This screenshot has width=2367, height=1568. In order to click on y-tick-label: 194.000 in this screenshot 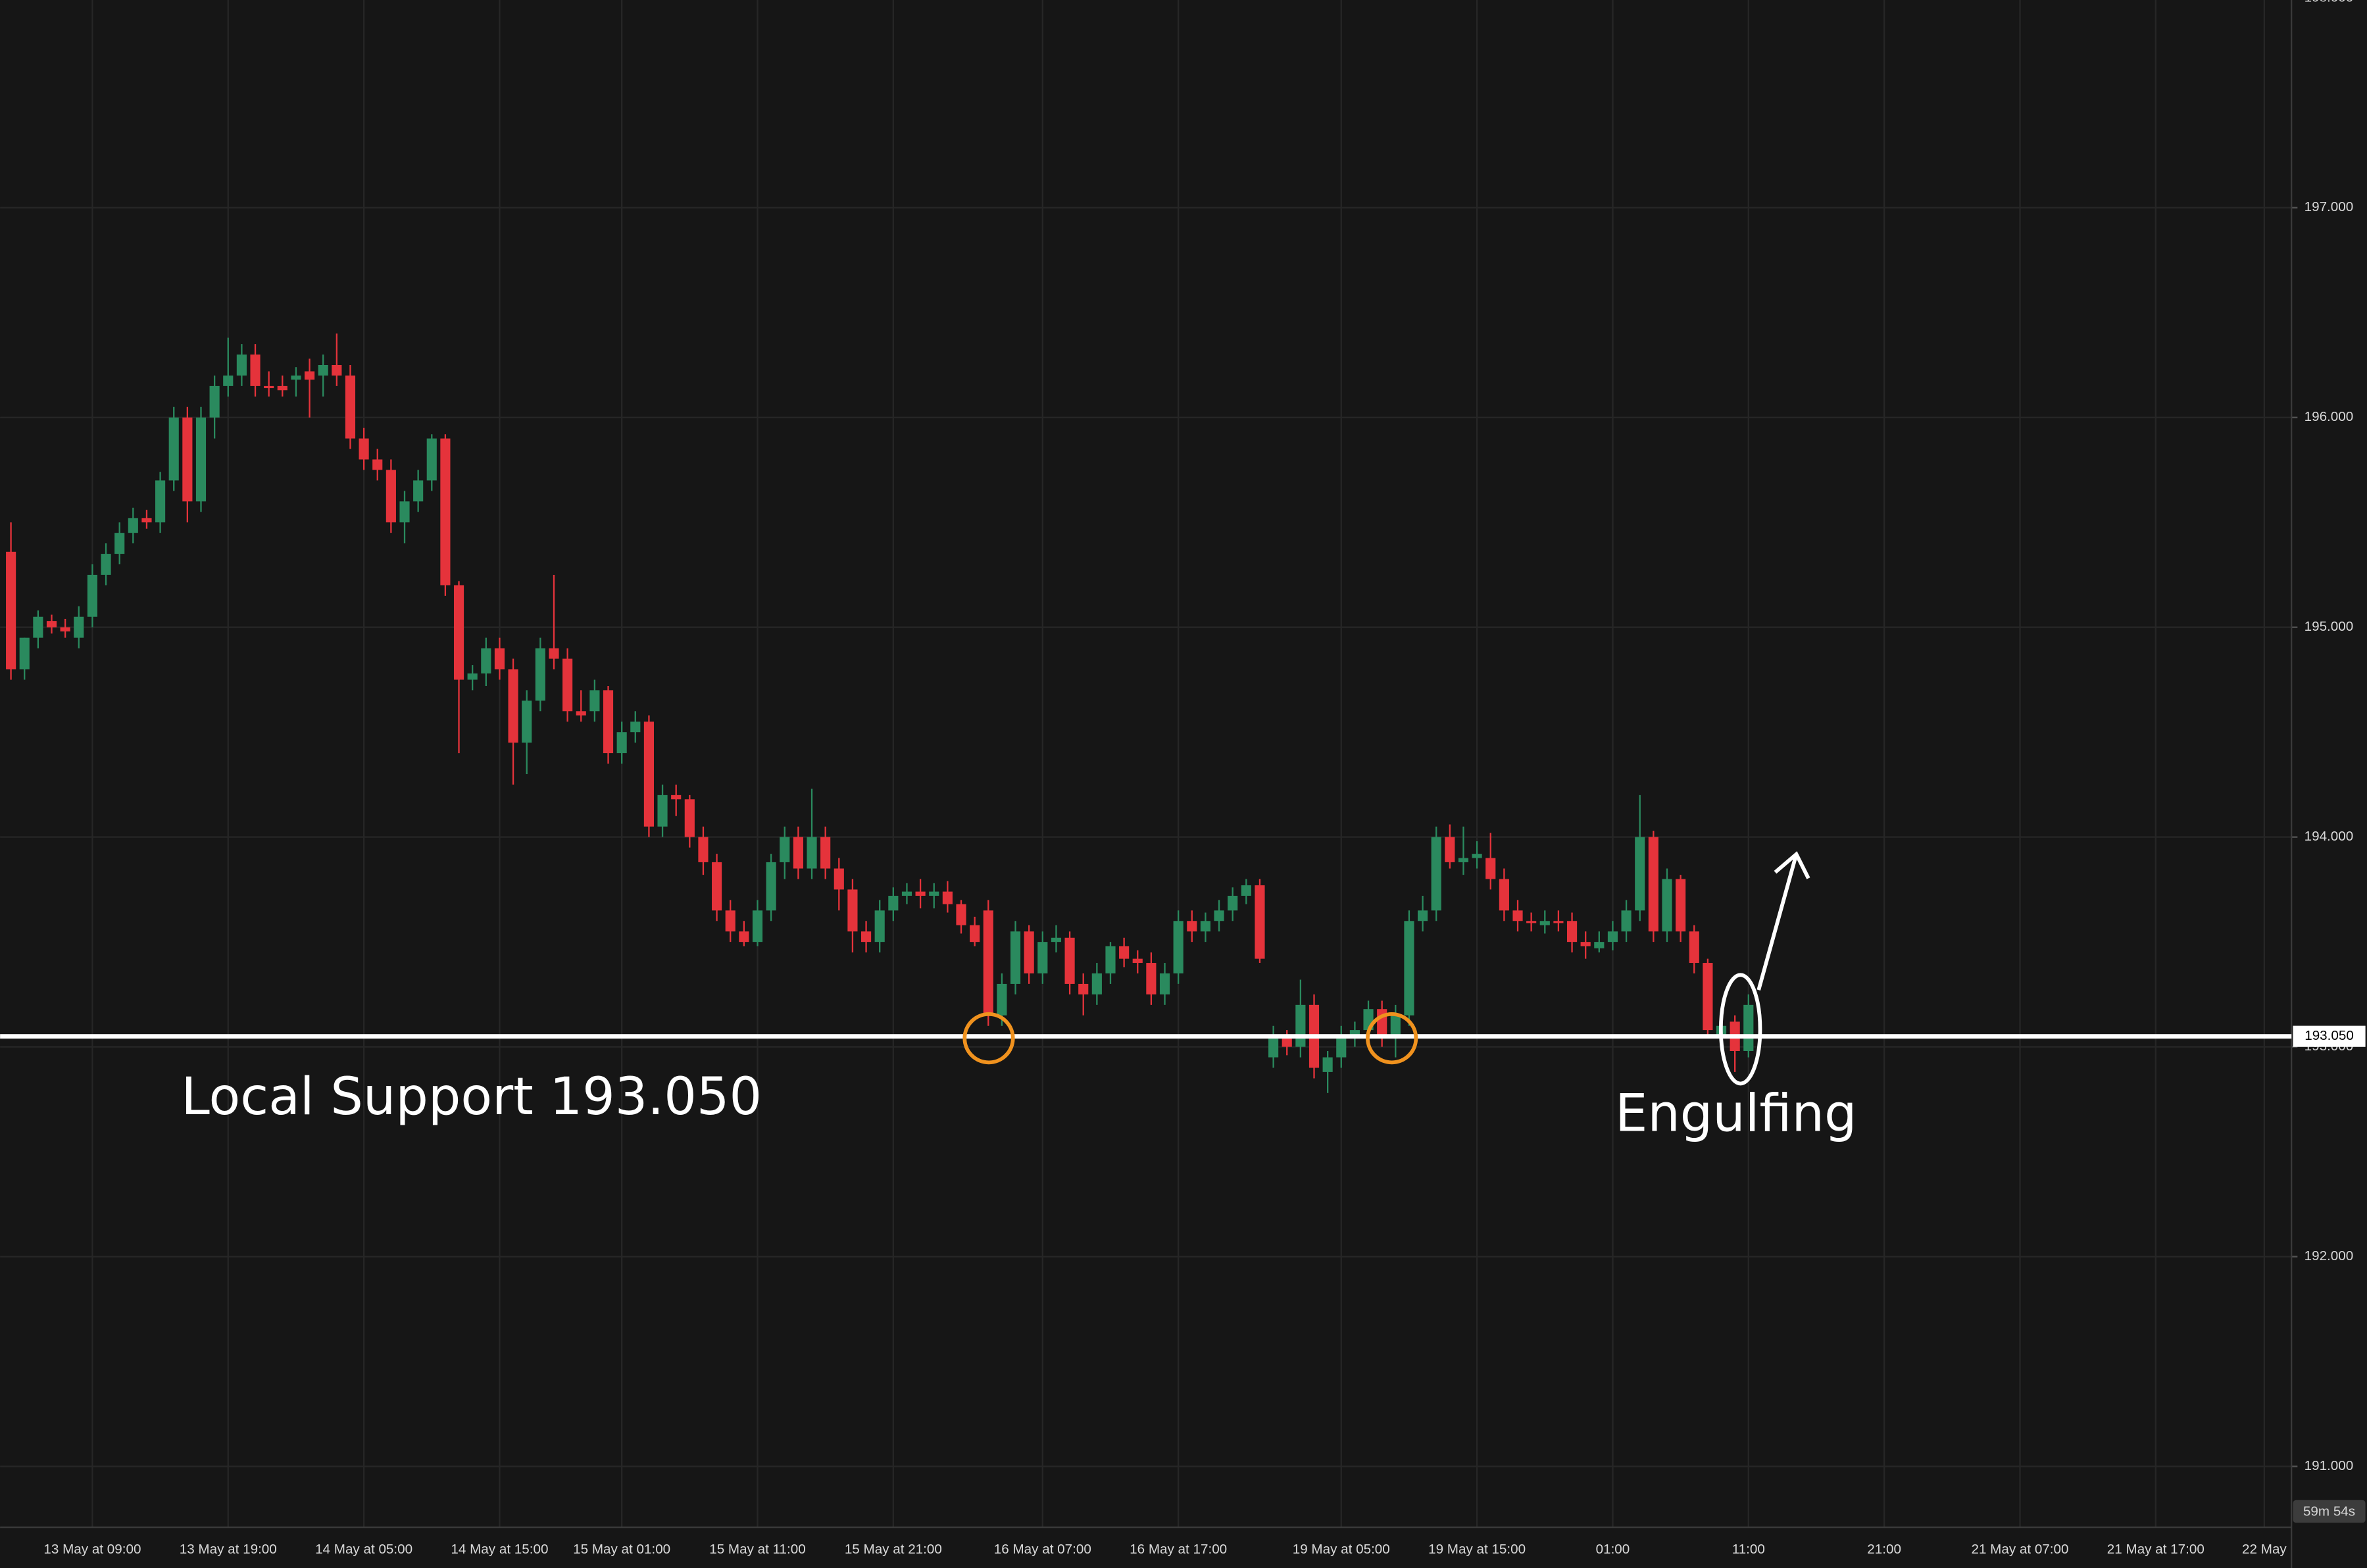, I will do `click(2329, 837)`.